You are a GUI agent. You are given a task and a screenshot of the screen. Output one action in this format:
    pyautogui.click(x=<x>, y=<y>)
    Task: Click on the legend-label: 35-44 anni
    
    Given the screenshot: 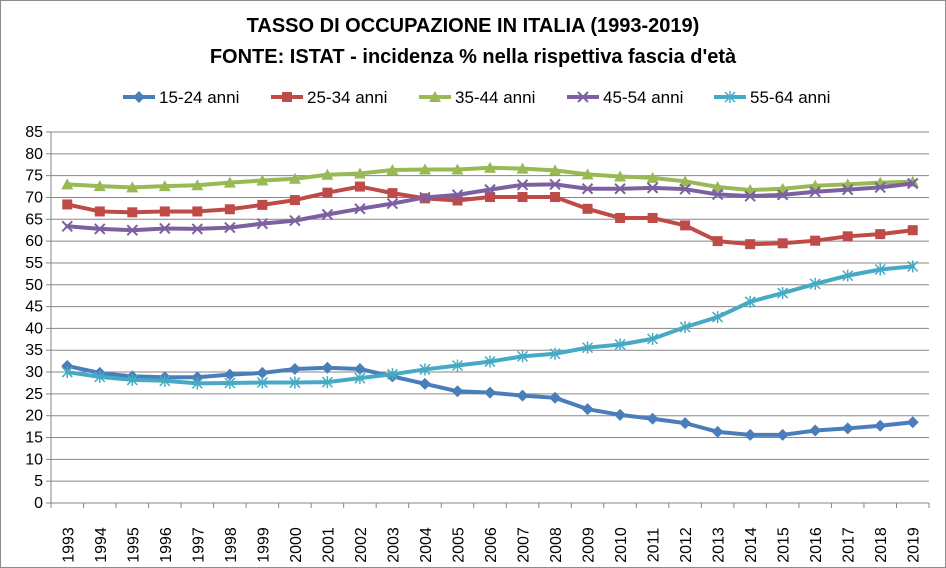 What is the action you would take?
    pyautogui.click(x=495, y=97)
    